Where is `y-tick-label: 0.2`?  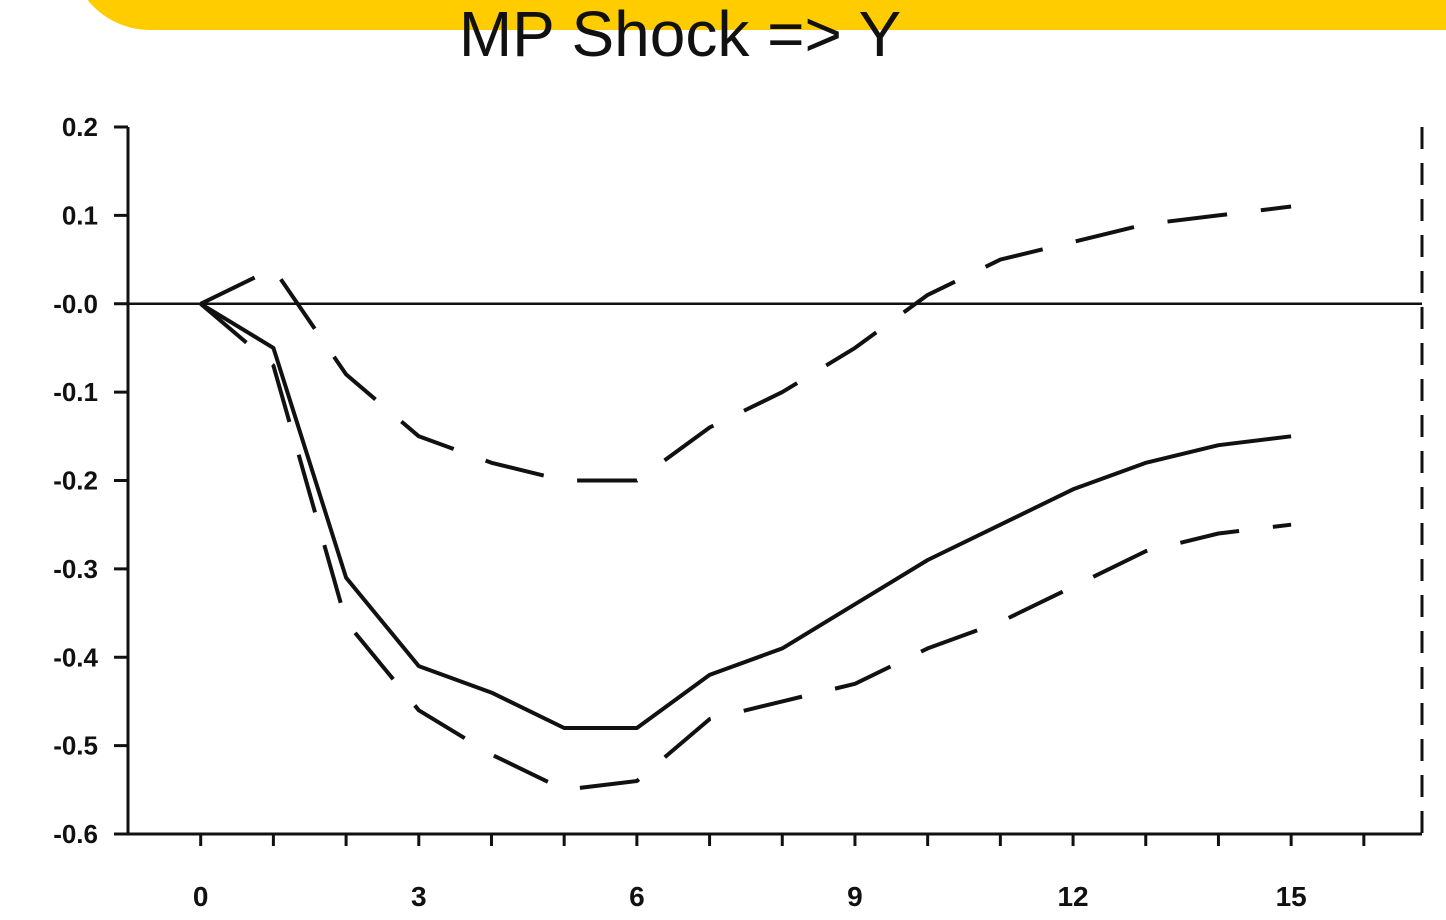 y-tick-label: 0.2 is located at coordinates (80, 127).